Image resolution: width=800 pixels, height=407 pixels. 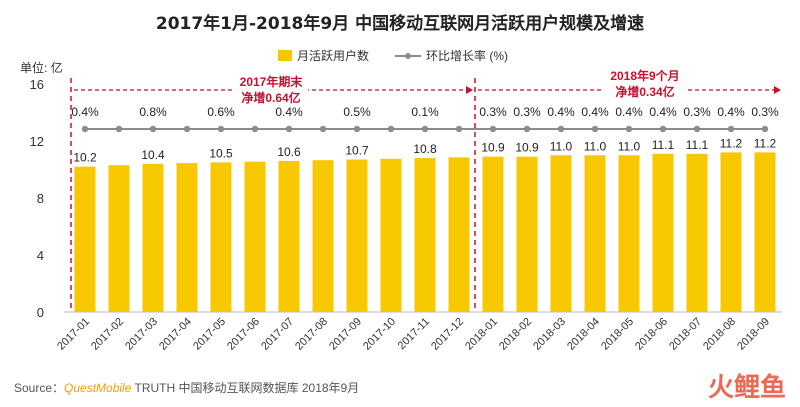 I want to click on annotation-2017-arrowhead, so click(x=469, y=90).